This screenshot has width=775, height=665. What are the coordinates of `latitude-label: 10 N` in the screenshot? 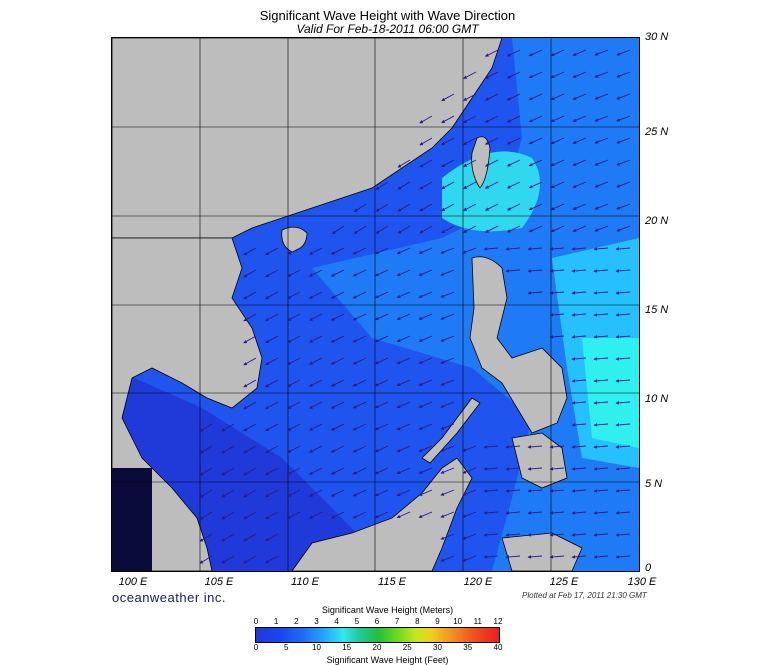 It's located at (657, 399).